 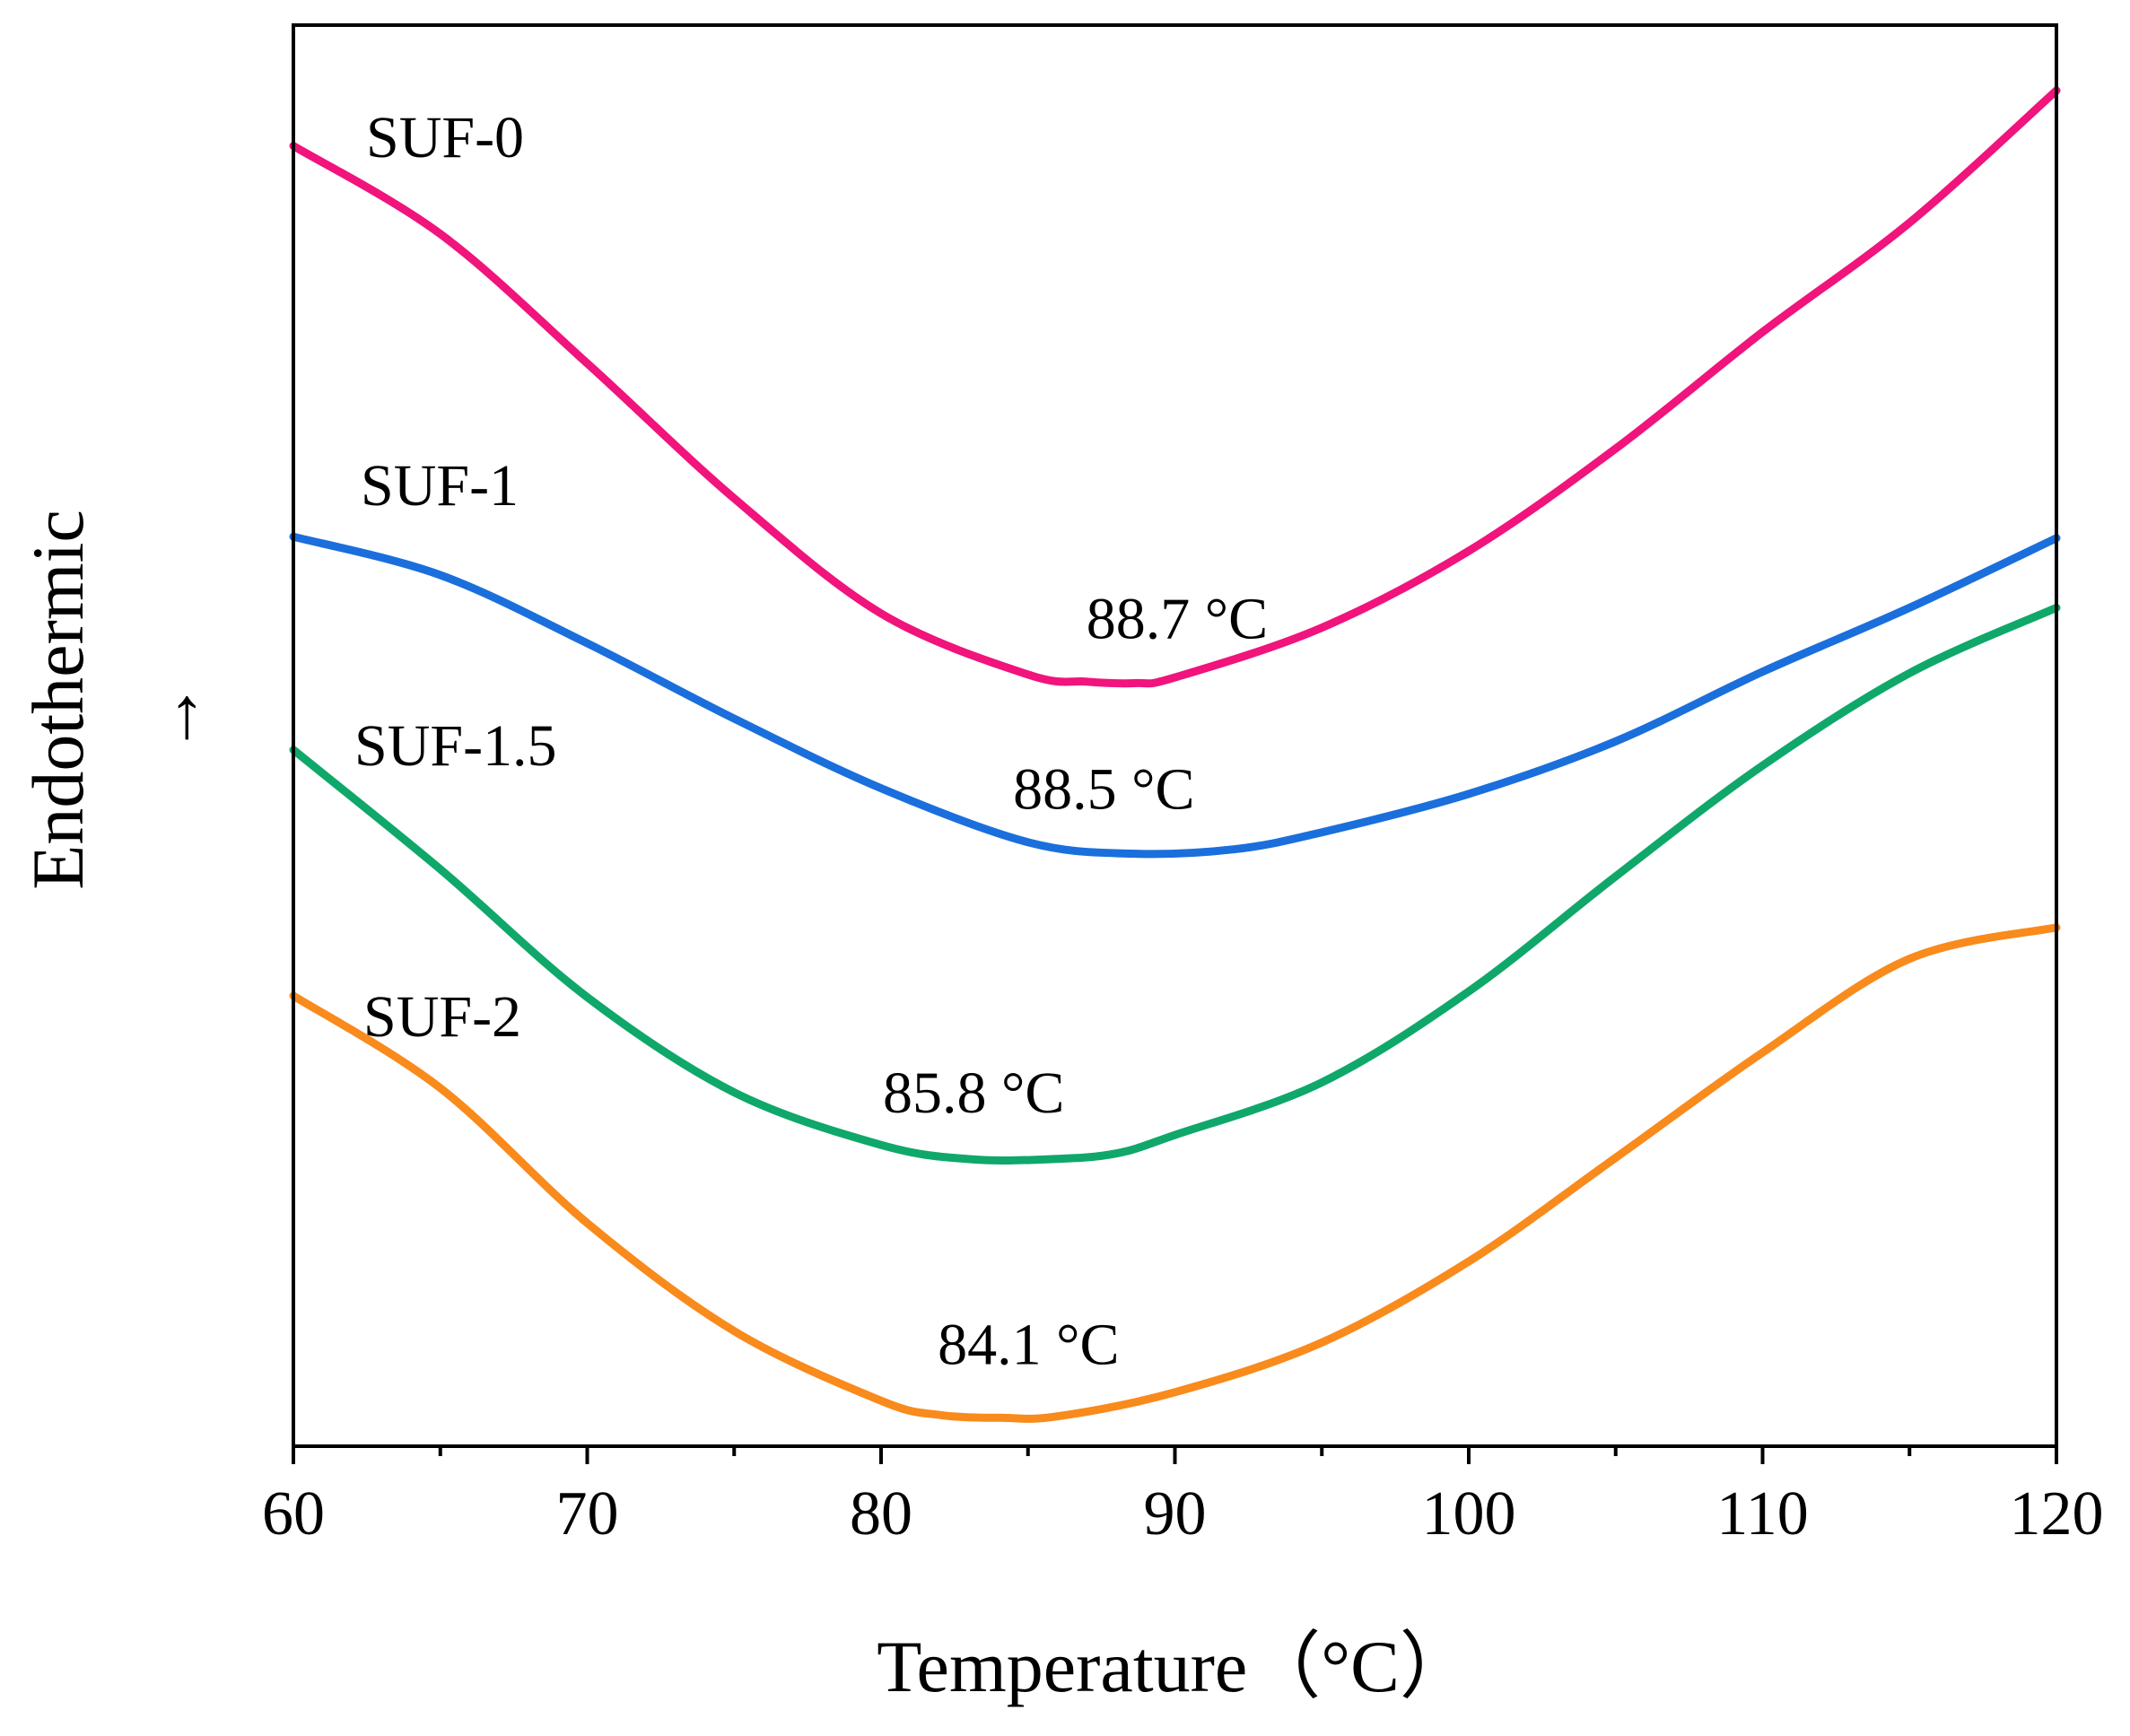 What do you see at coordinates (174, 718) in the screenshot?
I see `y-axis-direction-arrow-icon: →` at bounding box center [174, 718].